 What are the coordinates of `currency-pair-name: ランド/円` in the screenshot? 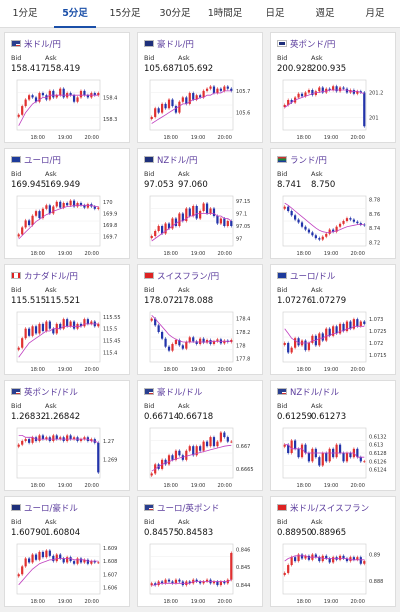 It's located at (308, 160).